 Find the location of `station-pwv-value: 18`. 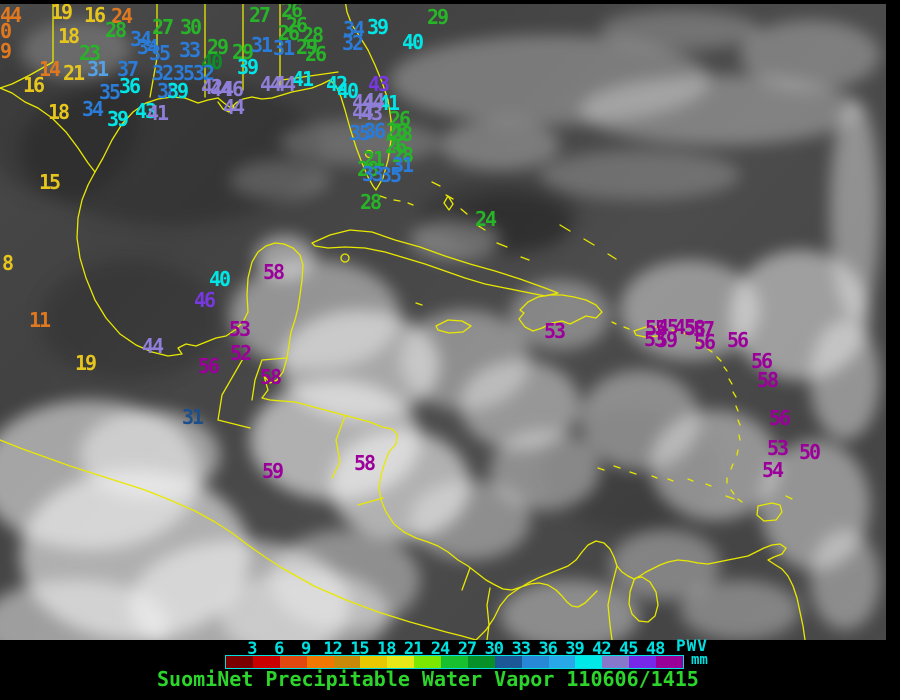

station-pwv-value: 18 is located at coordinates (69, 36).